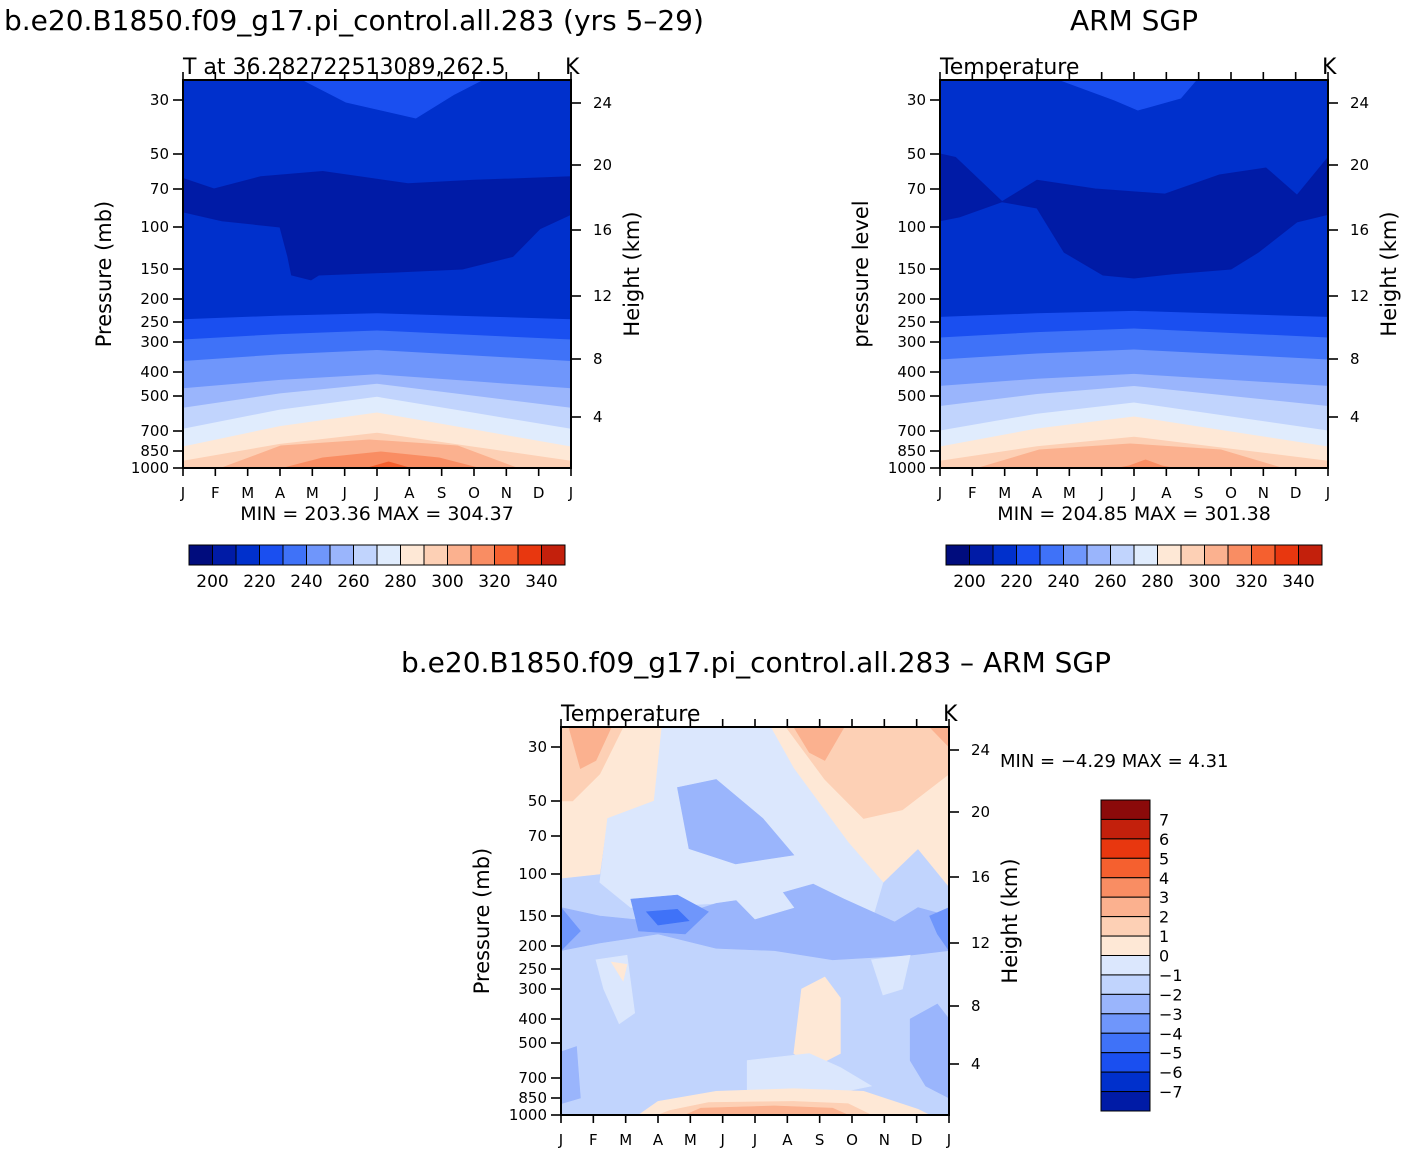 The width and height of the screenshot is (1408, 1152). Describe the element at coordinates (602, 103) in the screenshot. I see `height-tick-label: 24` at that location.